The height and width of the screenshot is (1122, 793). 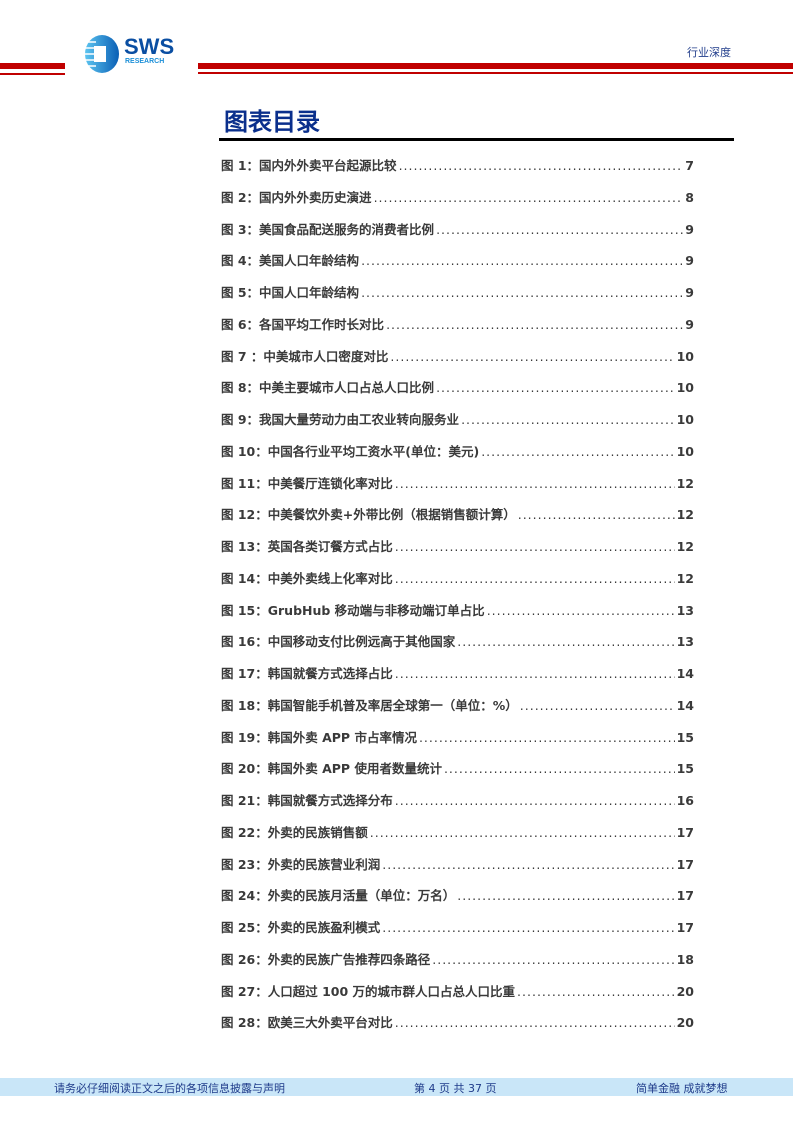 I want to click on toc-entry: 图 11：中美餐厅连锁化率对比 12, so click(x=457, y=489).